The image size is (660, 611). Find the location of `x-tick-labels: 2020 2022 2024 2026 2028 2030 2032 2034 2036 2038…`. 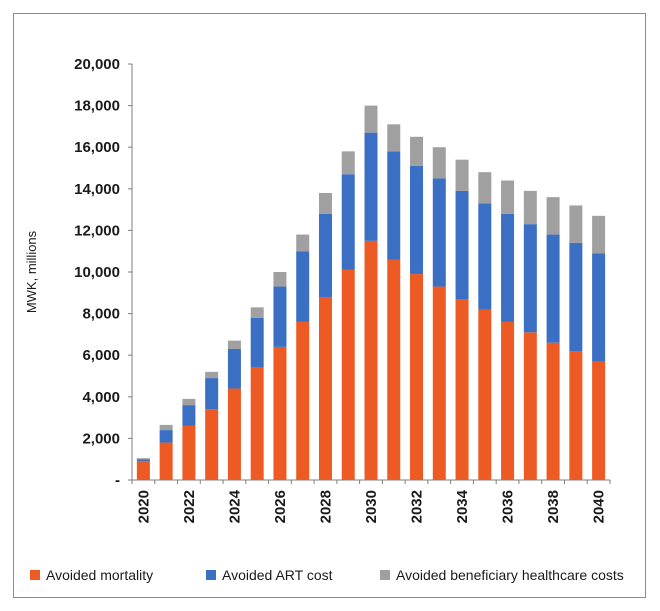

x-tick-labels: 2020 2022 2024 2026 2028 2030 2032 2034 2036 2038… is located at coordinates (371, 506).